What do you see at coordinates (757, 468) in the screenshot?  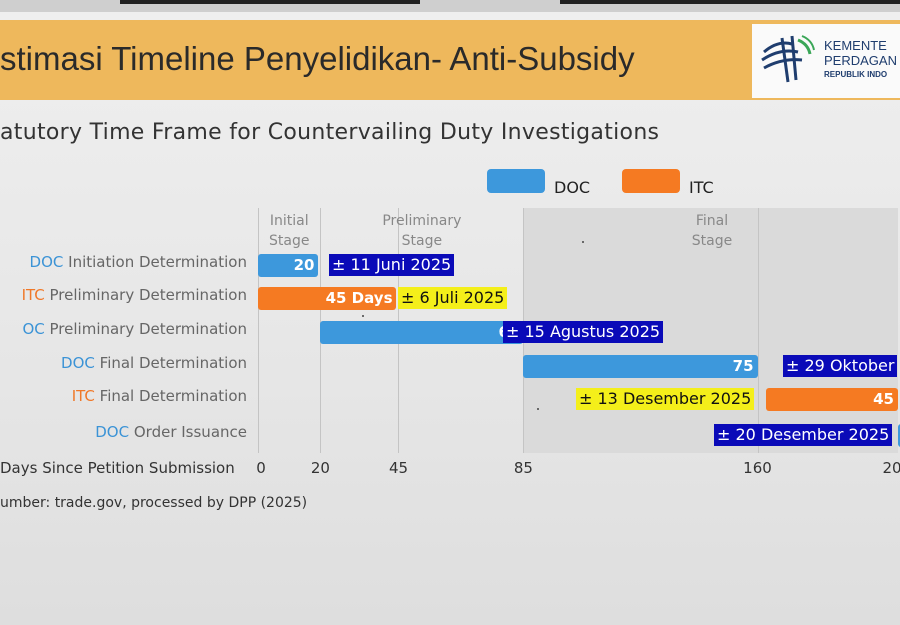 I see `x-tick-label: 160` at bounding box center [757, 468].